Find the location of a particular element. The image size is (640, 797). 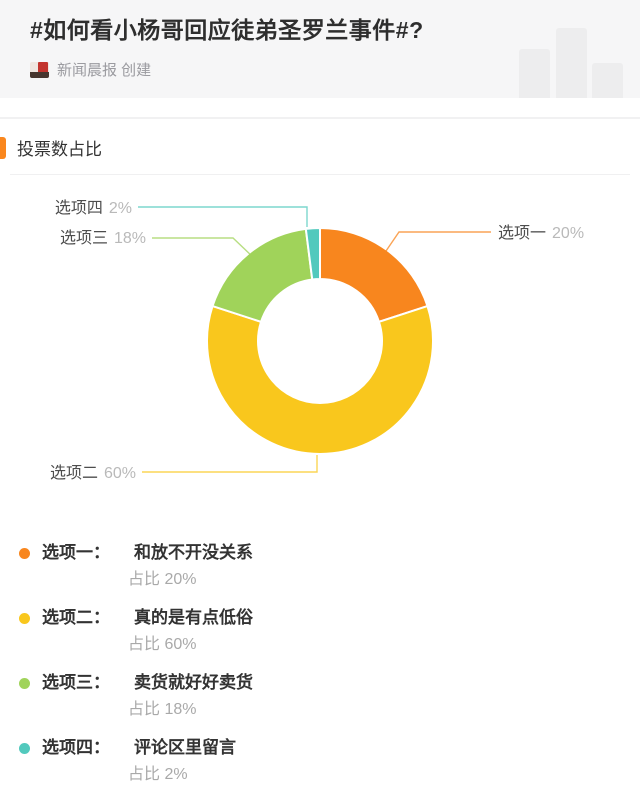

slice-label-2: 选项二 60% is located at coordinates (93, 473).